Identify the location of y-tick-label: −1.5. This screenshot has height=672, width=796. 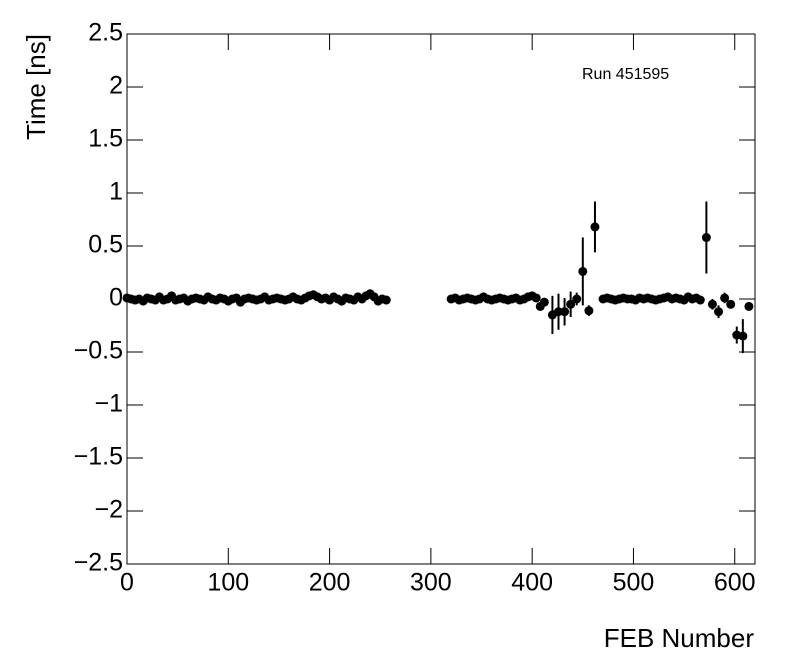
(98, 457).